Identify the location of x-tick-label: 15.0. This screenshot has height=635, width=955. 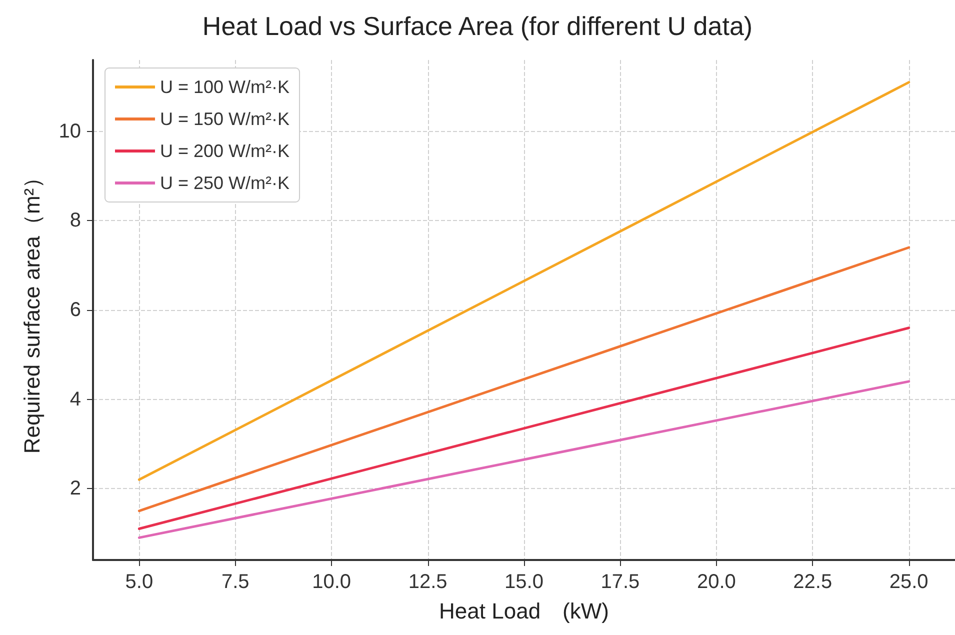
(524, 582).